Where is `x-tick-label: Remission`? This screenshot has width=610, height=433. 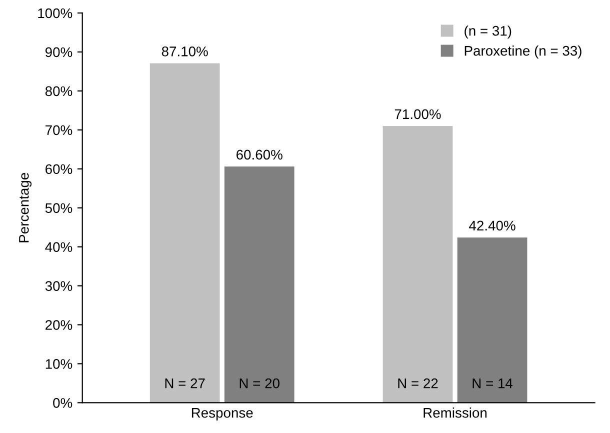 x-tick-label: Remission is located at coordinates (455, 413).